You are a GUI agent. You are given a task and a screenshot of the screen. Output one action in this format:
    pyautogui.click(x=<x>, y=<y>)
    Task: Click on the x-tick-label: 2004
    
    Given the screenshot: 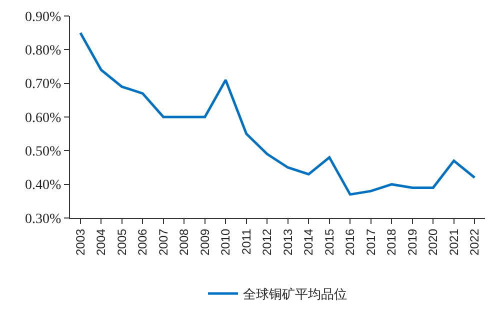 What is the action you would take?
    pyautogui.click(x=101, y=242)
    